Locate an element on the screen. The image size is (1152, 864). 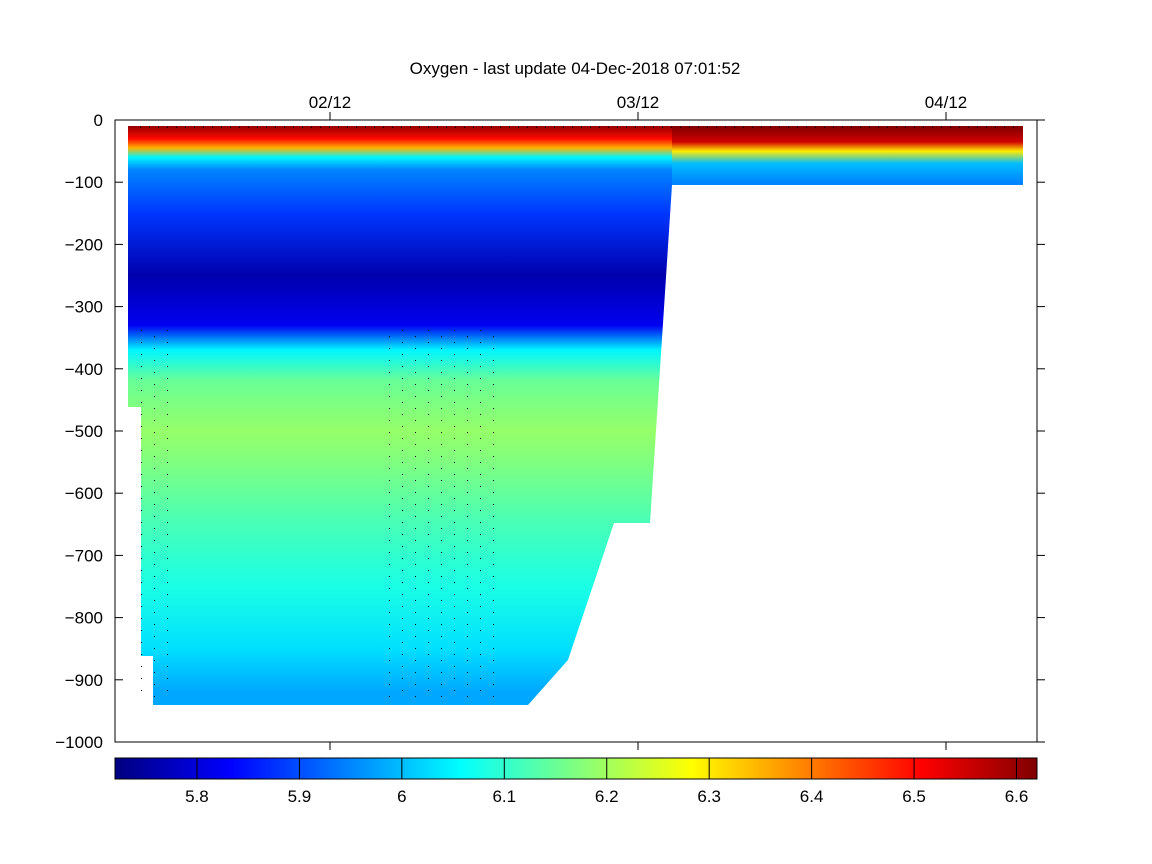
x-tick-label: 04/12 is located at coordinates (946, 102).